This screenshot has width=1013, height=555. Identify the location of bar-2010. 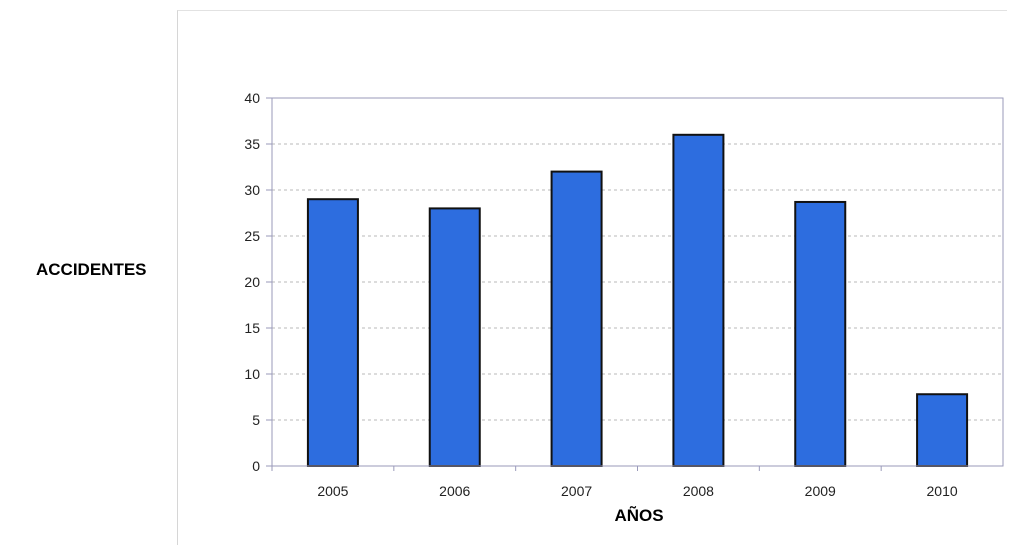
(942, 430).